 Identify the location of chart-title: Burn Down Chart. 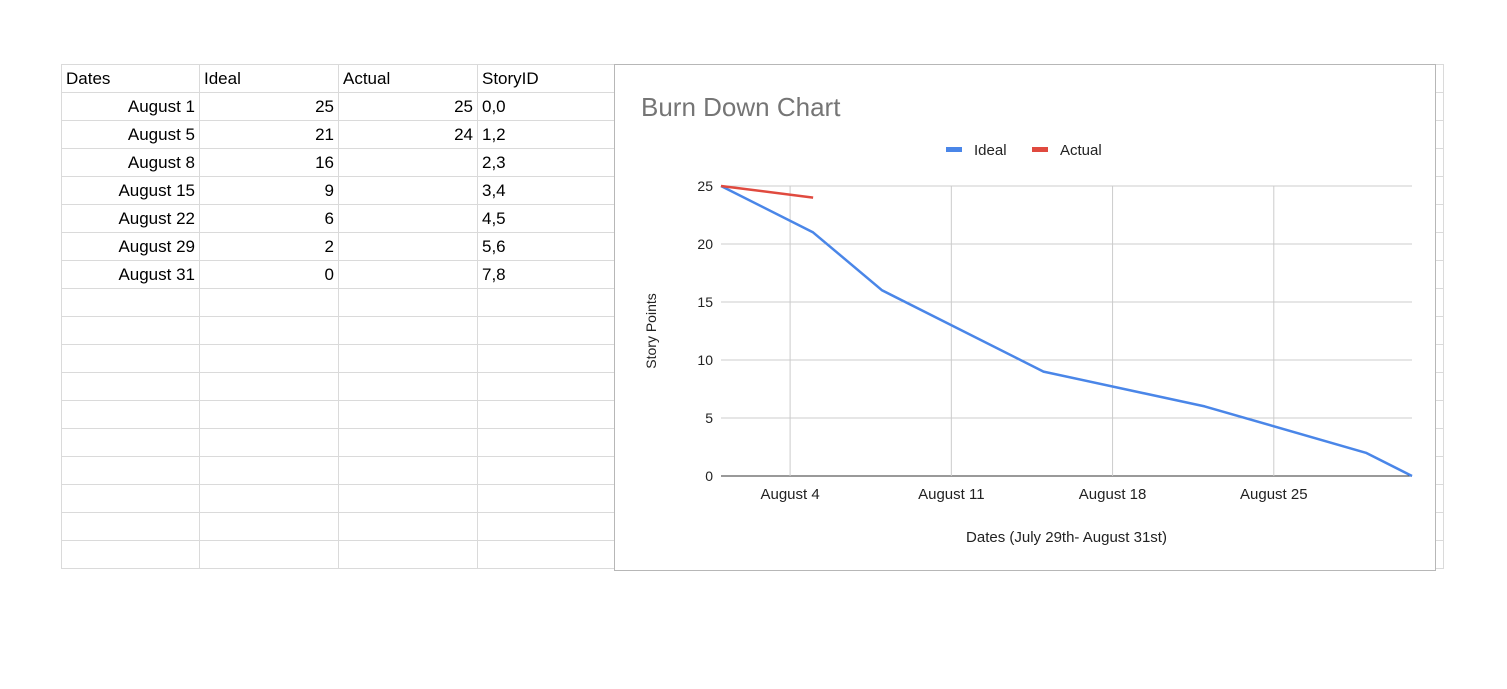
(741, 107).